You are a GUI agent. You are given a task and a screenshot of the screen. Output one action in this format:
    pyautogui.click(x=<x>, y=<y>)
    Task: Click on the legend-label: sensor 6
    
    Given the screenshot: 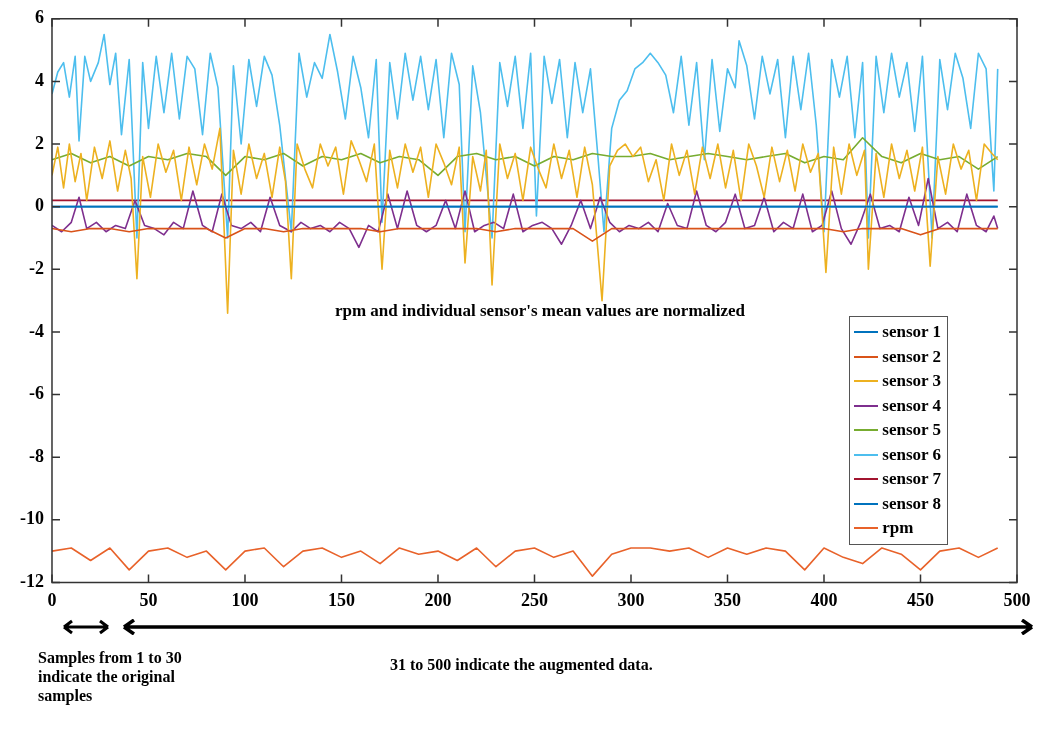 What is the action you would take?
    pyautogui.click(x=911, y=454)
    